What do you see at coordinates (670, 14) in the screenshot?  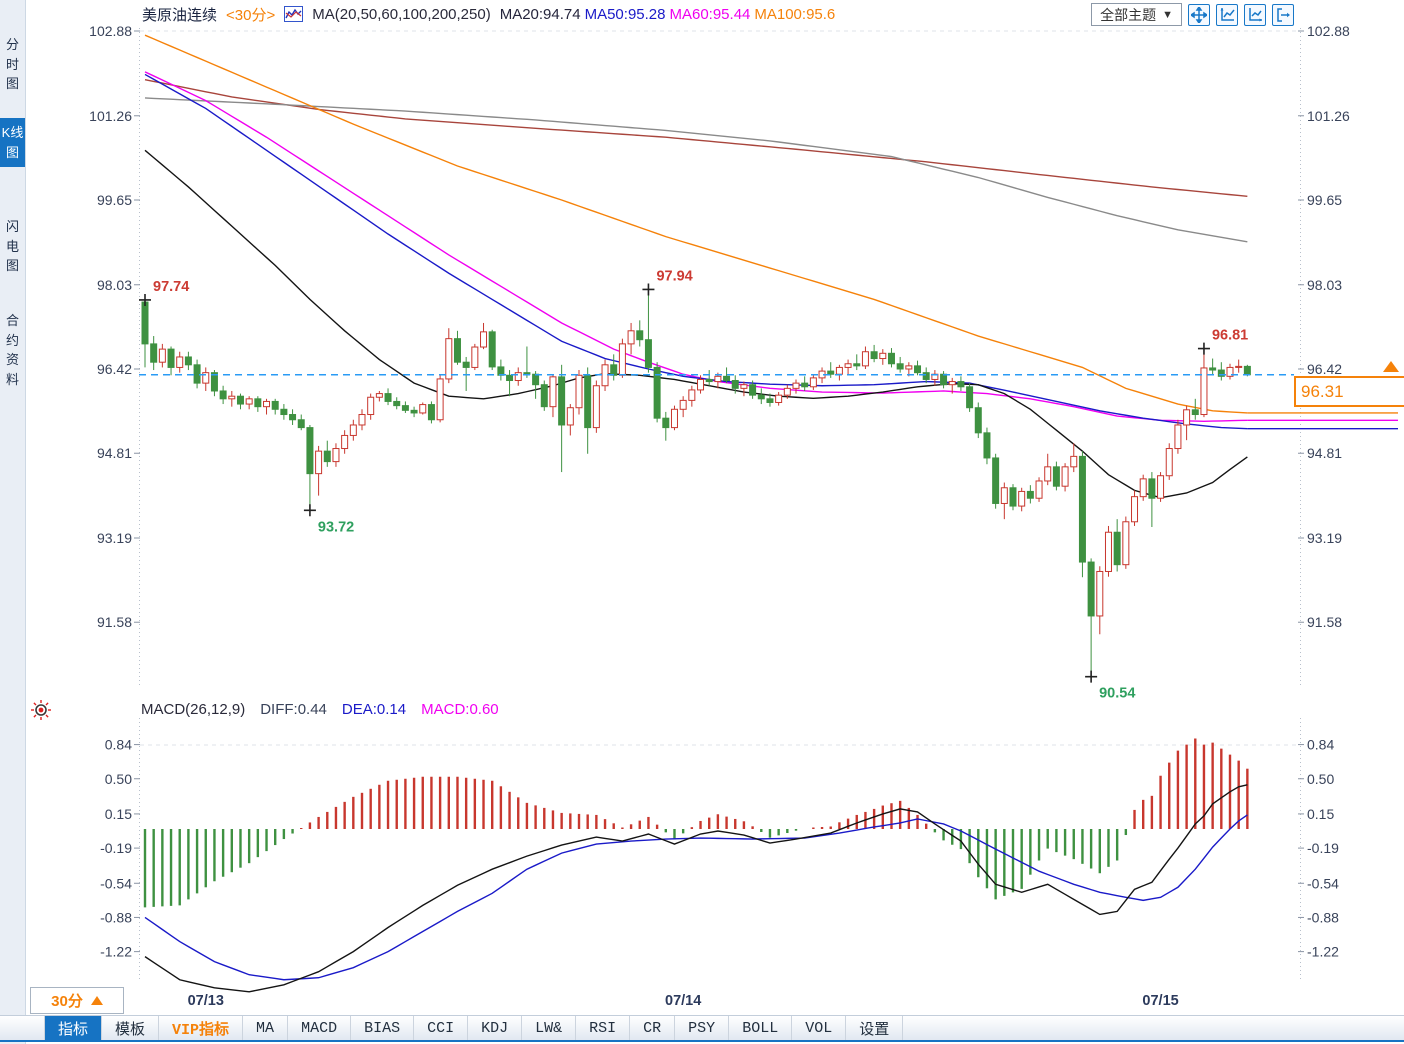 I see `ma-legend: MA20:94.74 MA50:95.28 MA60:95.44 MA100:95.6` at bounding box center [670, 14].